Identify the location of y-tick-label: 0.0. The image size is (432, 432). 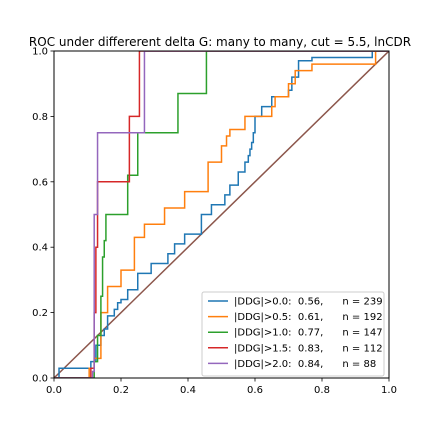
(40, 379).